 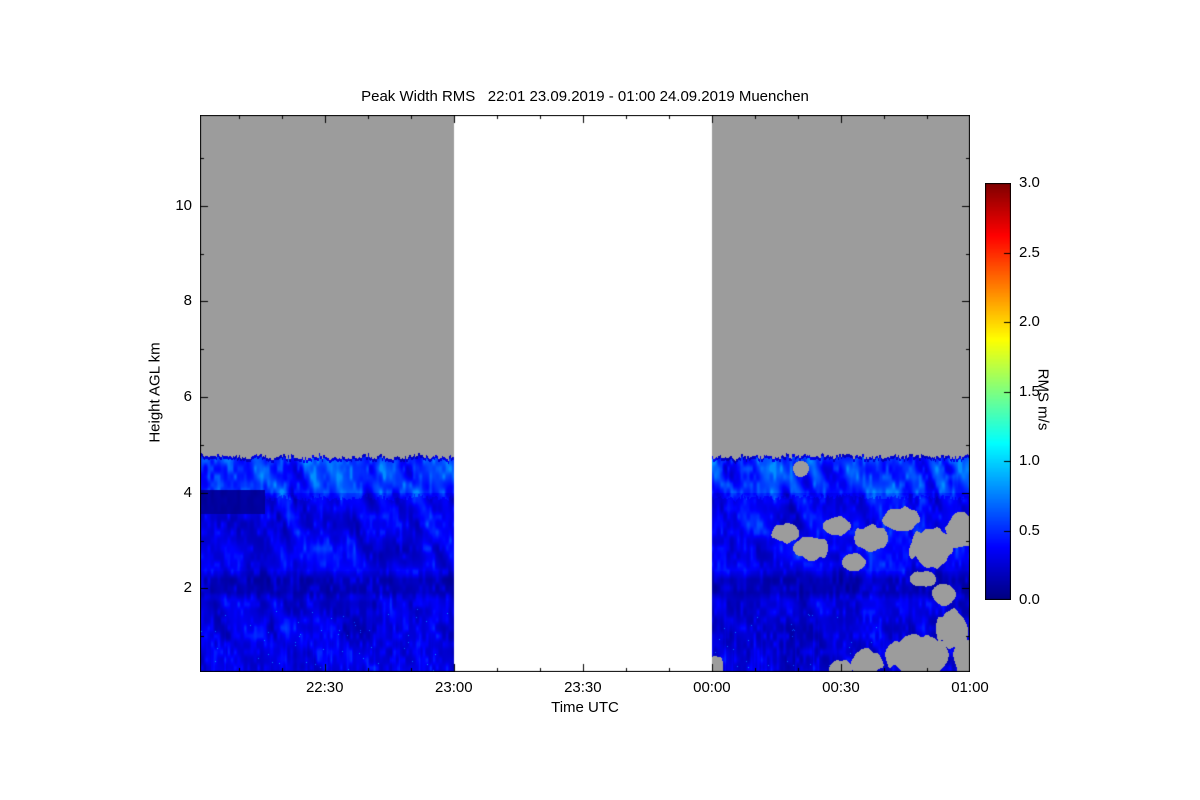 What do you see at coordinates (1029, 252) in the screenshot?
I see `colorbar-tick-label-5: 2.5` at bounding box center [1029, 252].